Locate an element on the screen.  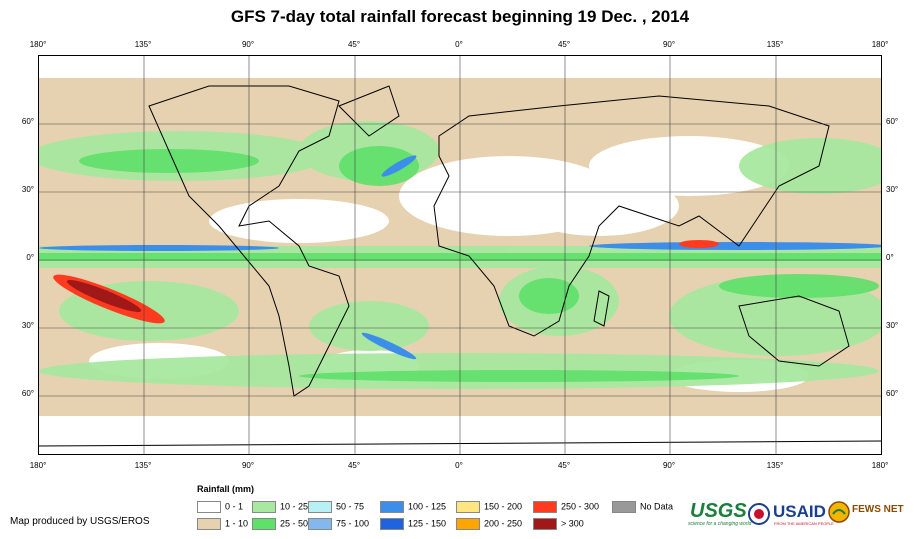
usaid-seal-icon is located at coordinates (759, 516).